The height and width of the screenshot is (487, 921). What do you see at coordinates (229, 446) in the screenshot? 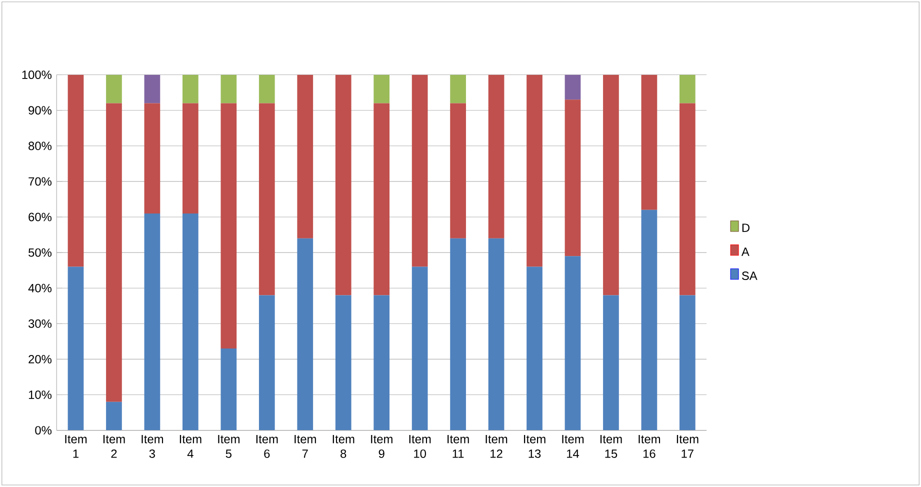
I see `x-tick-label: Item 5` at bounding box center [229, 446].